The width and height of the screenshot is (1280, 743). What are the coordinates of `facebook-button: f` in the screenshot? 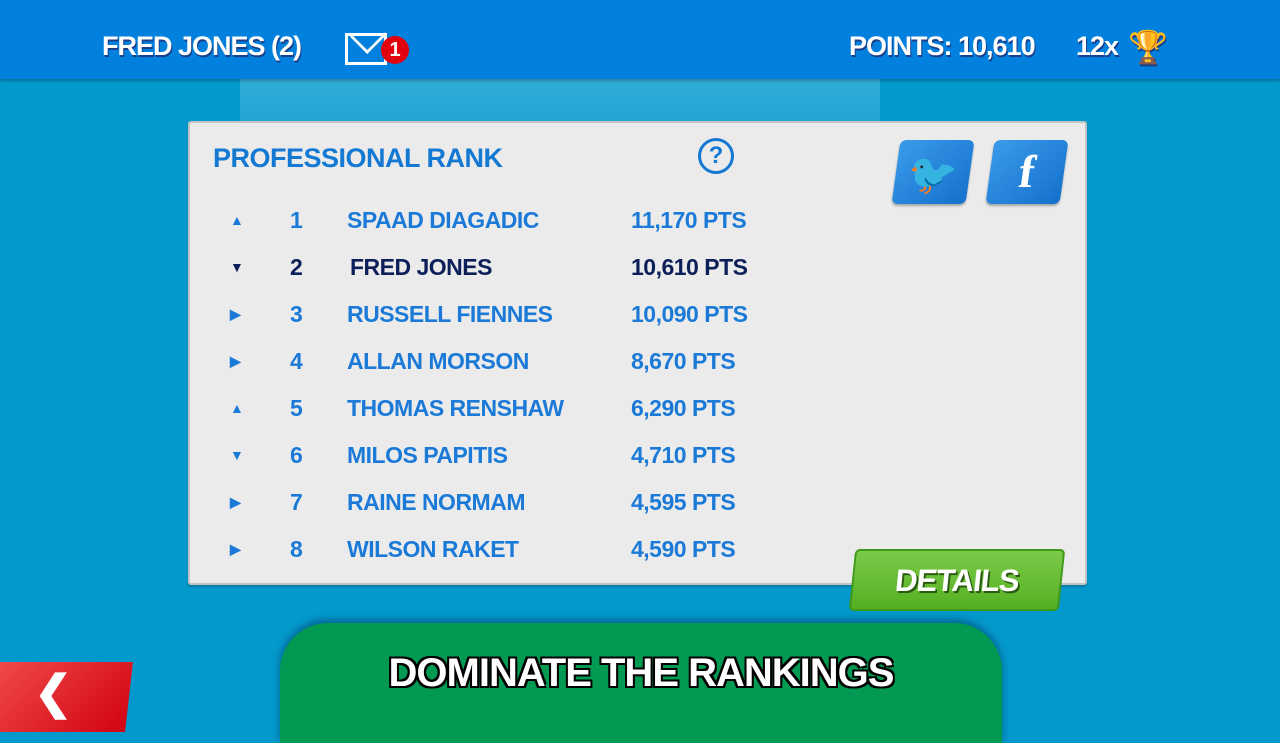 It's located at (1027, 172).